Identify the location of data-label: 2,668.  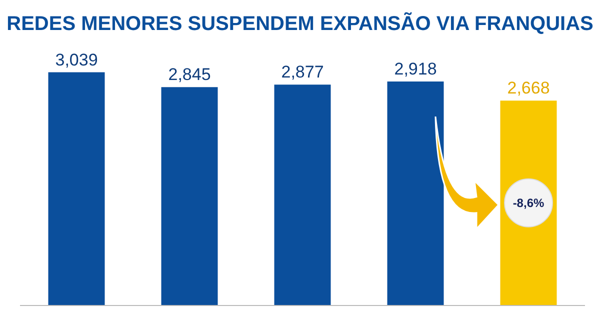
(528, 88).